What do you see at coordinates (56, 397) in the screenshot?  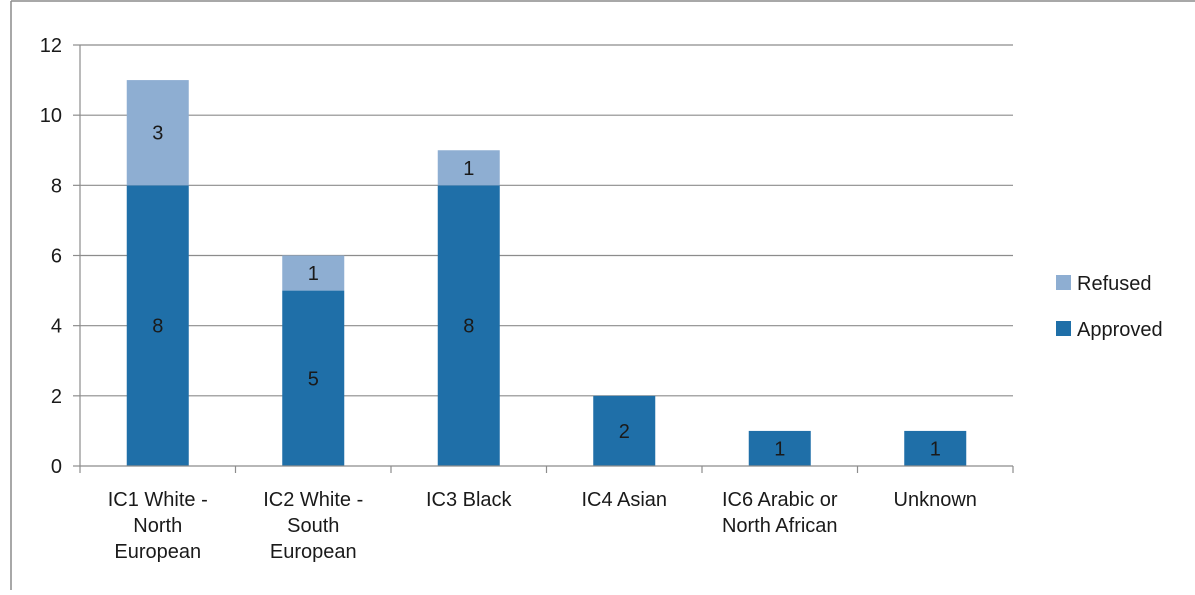 I see `y-tick-label: 2` at bounding box center [56, 397].